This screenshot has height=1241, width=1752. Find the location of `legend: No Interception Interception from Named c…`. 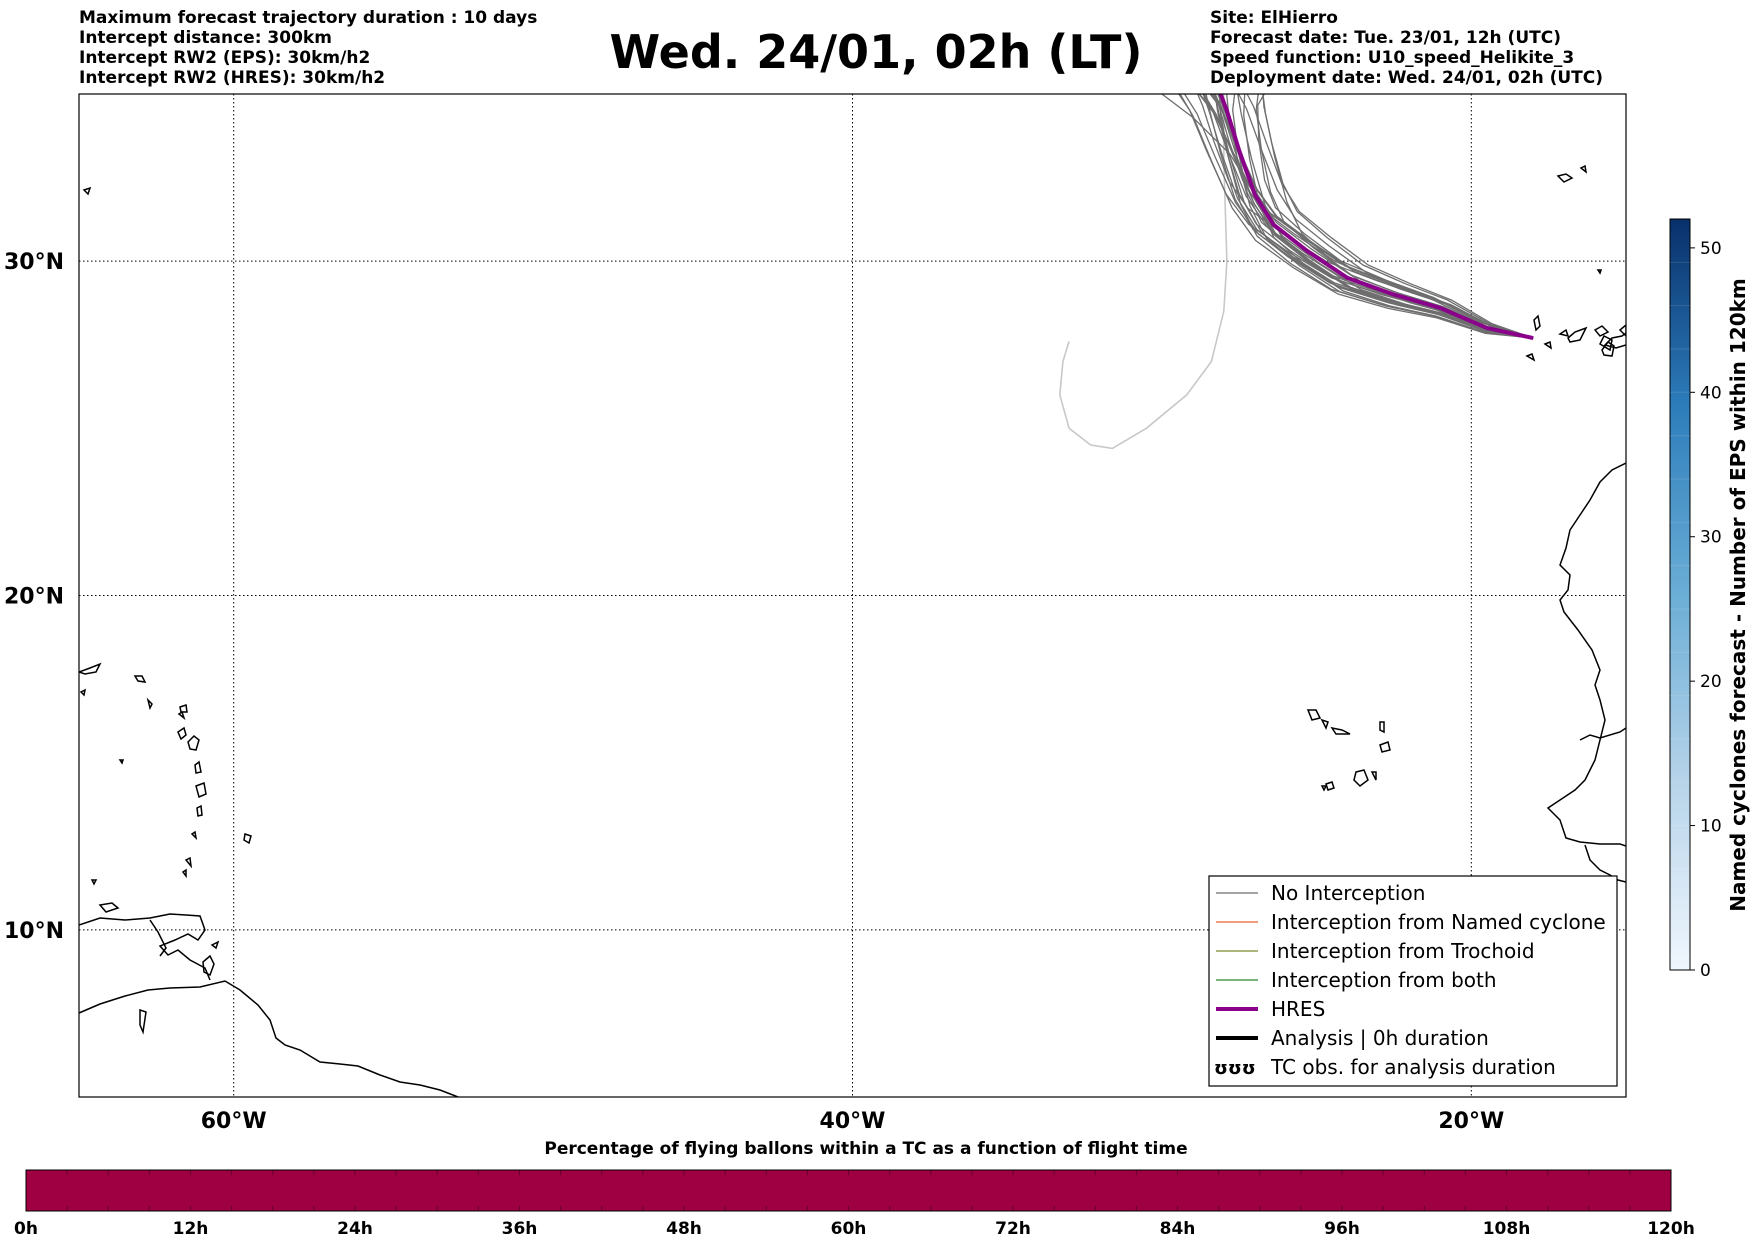

legend: No Interception Interception from Named c… is located at coordinates (1413, 981).